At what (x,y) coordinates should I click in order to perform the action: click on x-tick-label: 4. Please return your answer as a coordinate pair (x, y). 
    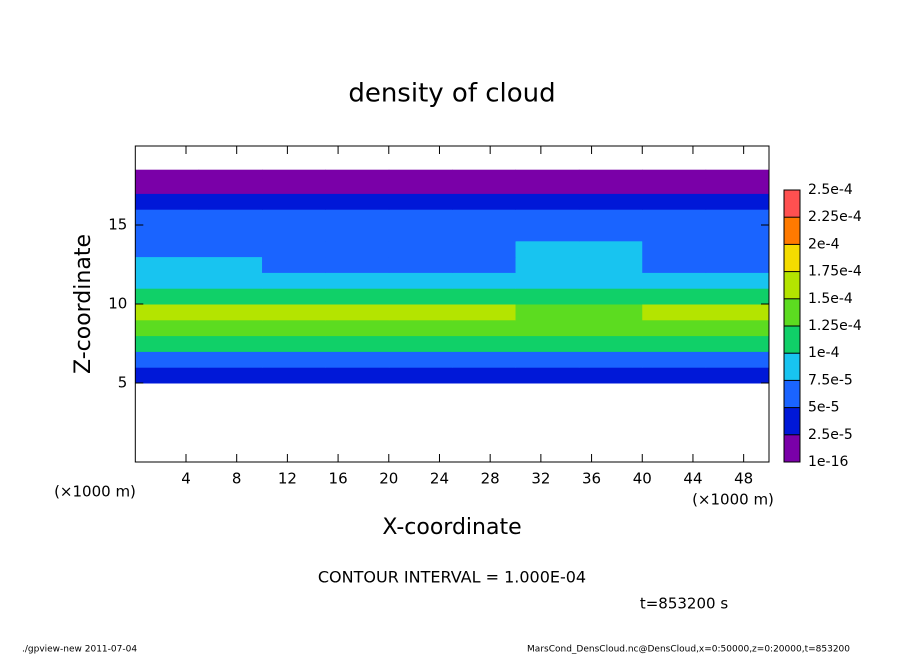
    Looking at the image, I should click on (186, 479).